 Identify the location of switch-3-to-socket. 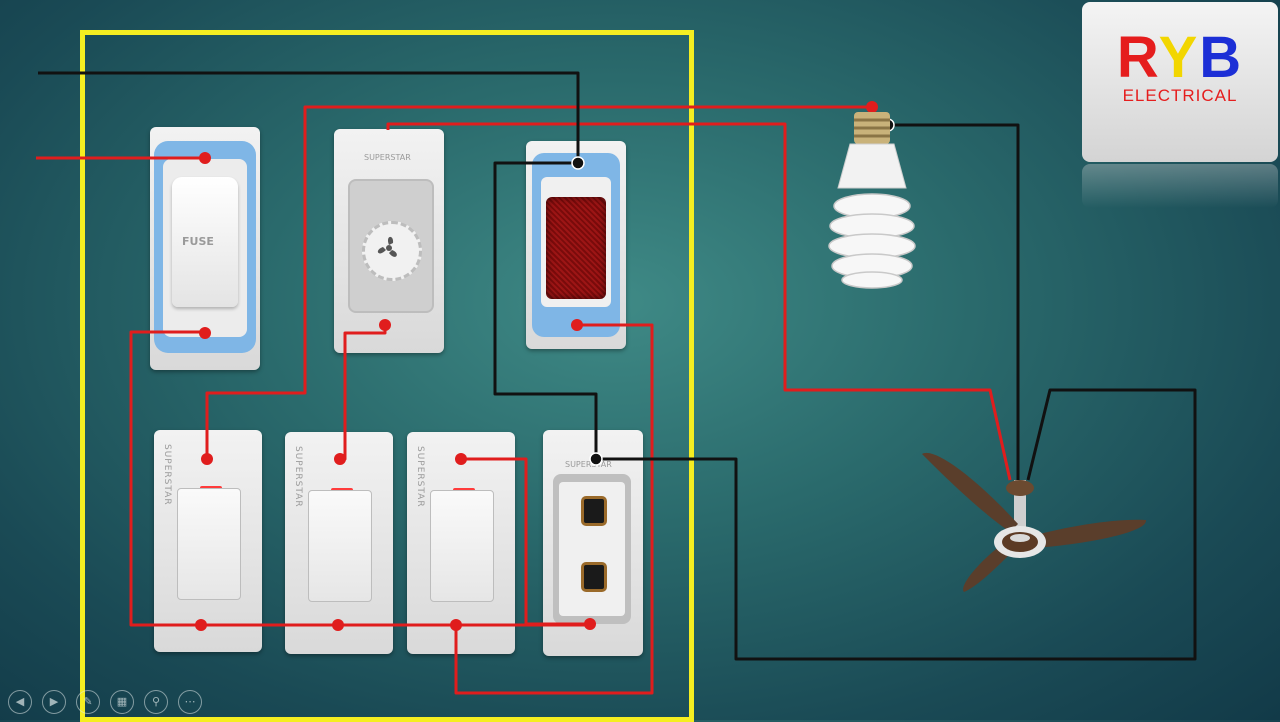
(525, 541).